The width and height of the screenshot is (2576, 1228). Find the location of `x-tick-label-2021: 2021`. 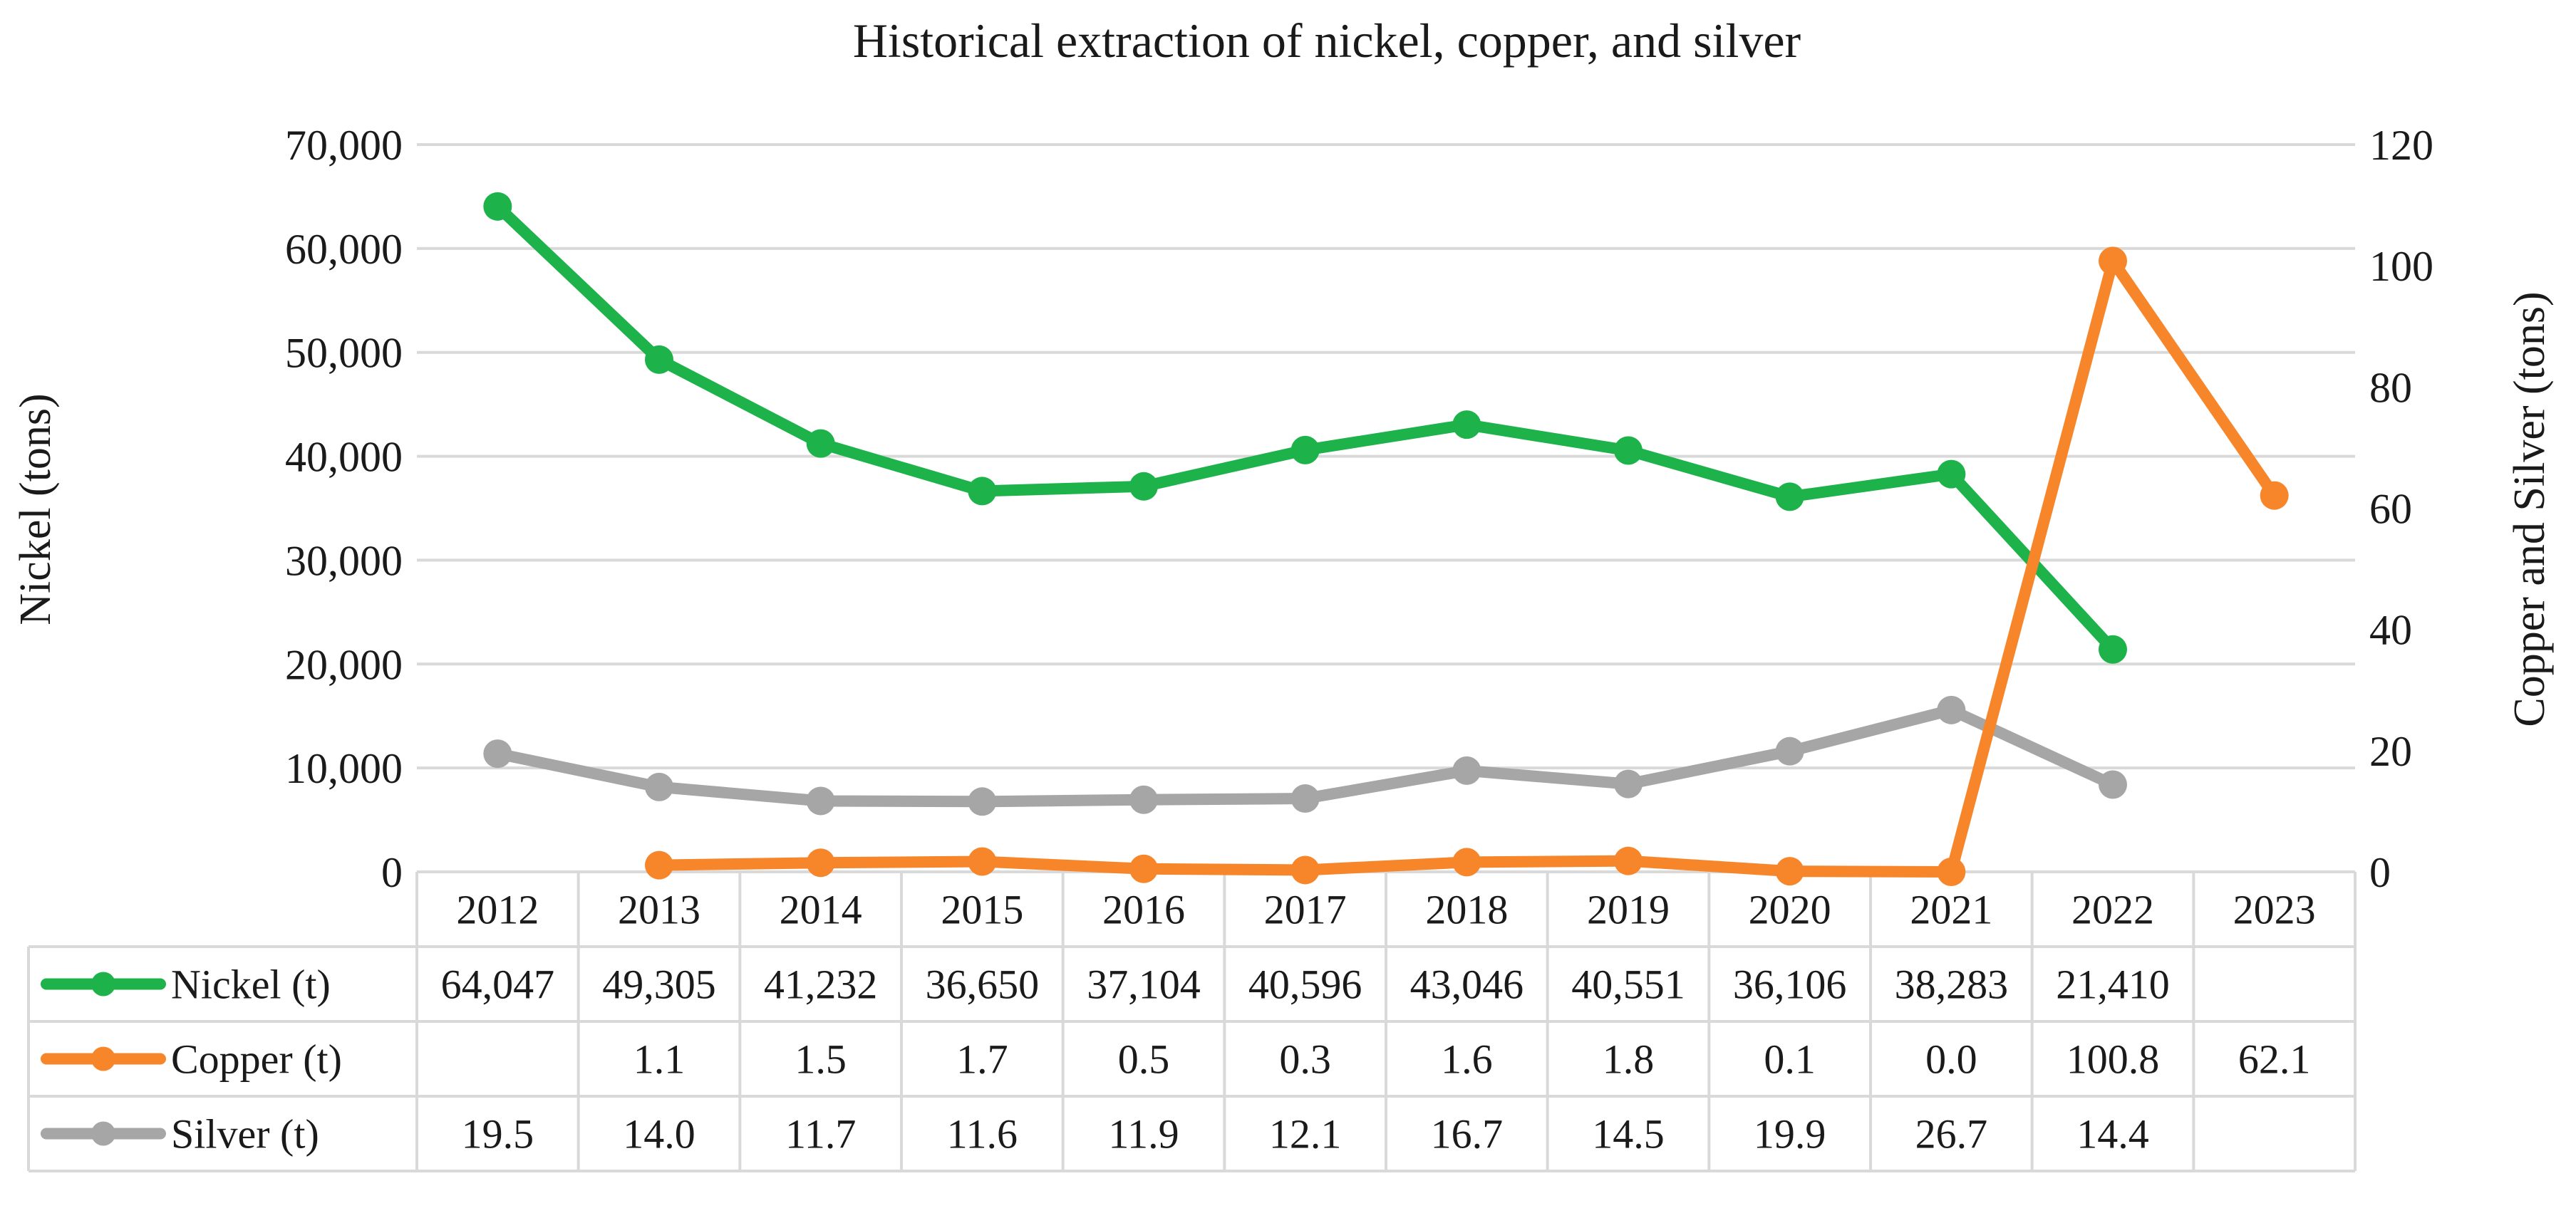

x-tick-label-2021: 2021 is located at coordinates (1951, 910).